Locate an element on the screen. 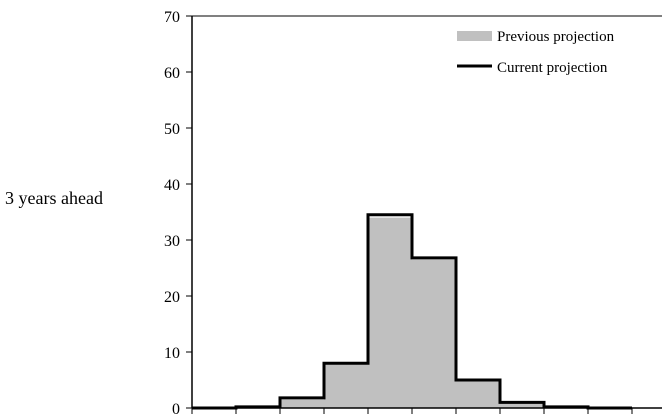 This screenshot has height=417, width=671. y-tick-label: 70 is located at coordinates (172, 17).